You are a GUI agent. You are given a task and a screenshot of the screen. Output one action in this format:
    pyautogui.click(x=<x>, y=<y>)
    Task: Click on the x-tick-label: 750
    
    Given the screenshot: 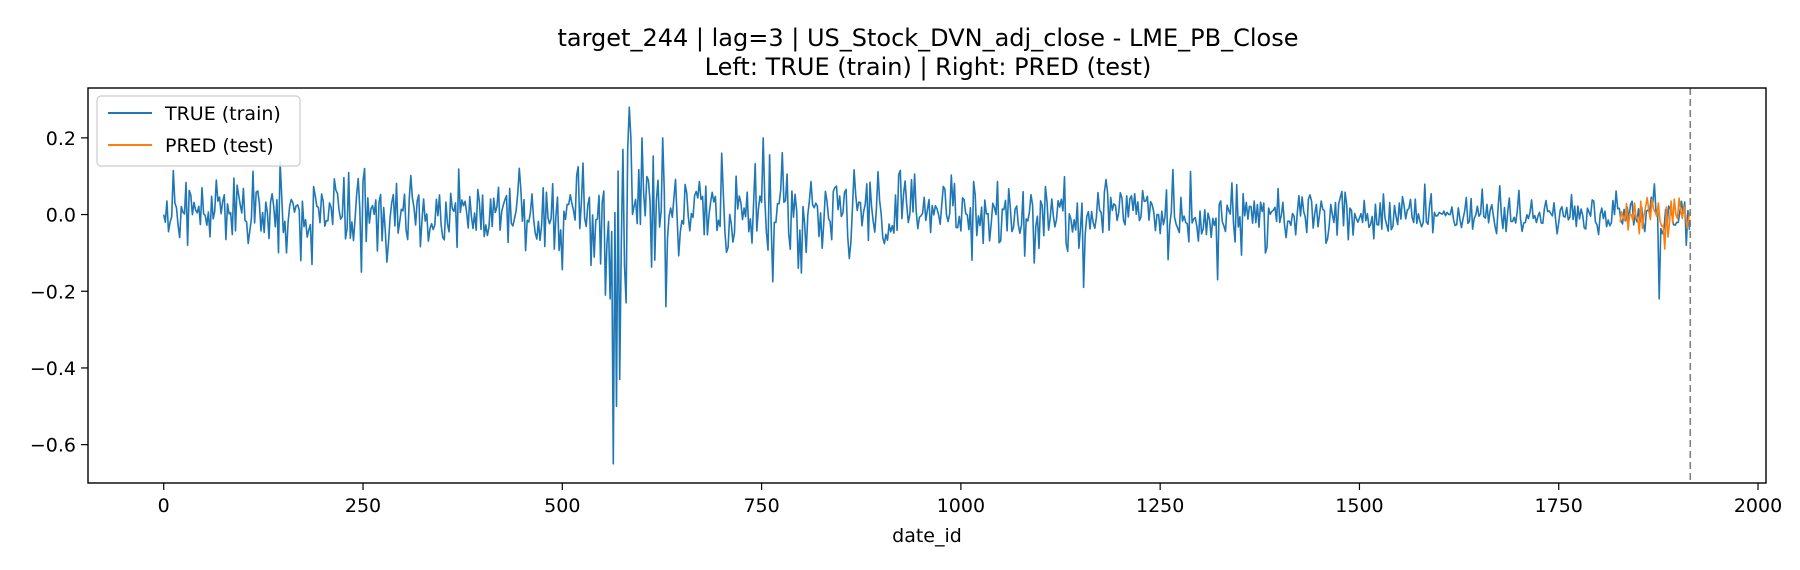 What is the action you would take?
    pyautogui.click(x=761, y=506)
    